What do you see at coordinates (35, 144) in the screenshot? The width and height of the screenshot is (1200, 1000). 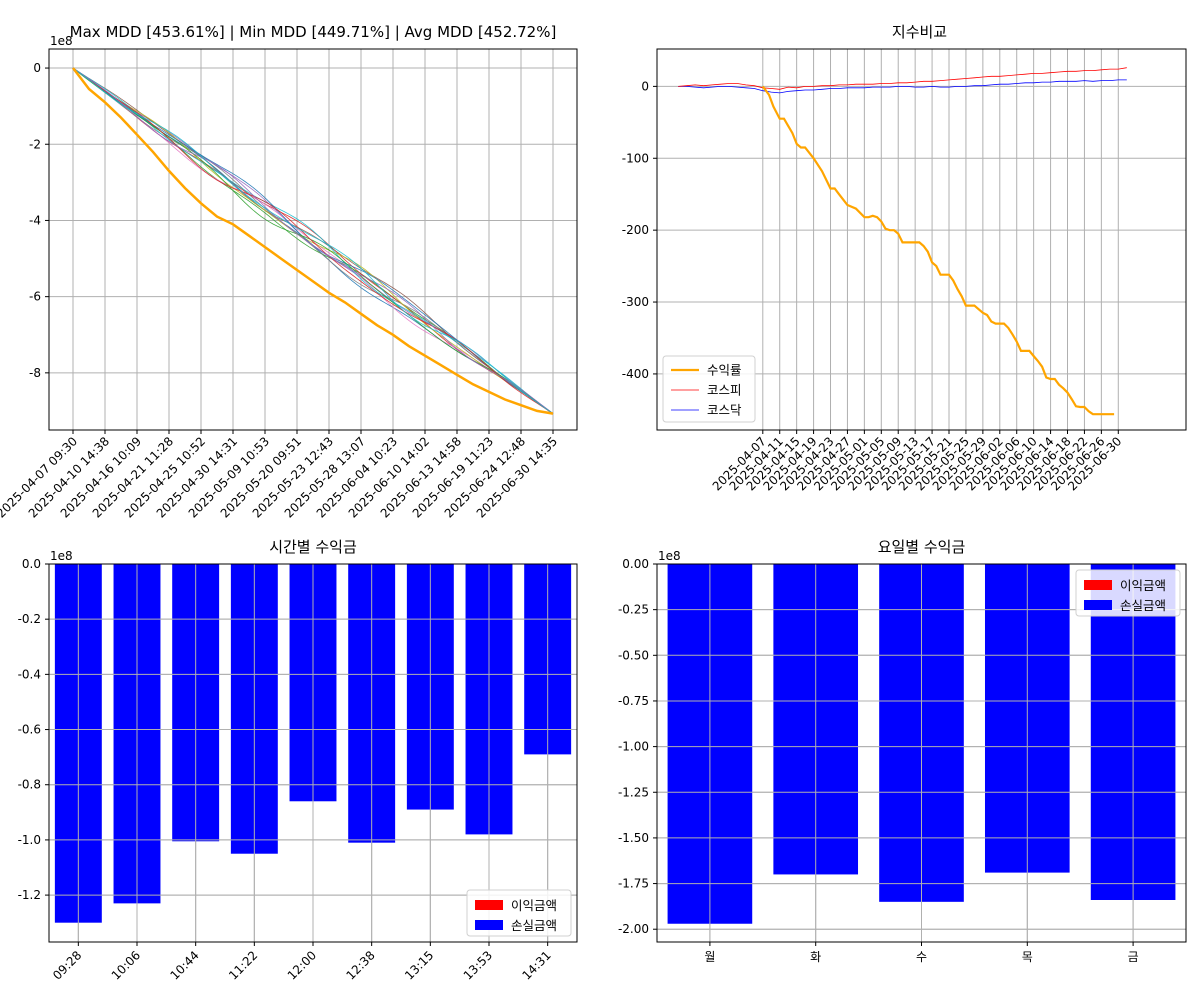 I see `y-tick-label: -2` at bounding box center [35, 144].